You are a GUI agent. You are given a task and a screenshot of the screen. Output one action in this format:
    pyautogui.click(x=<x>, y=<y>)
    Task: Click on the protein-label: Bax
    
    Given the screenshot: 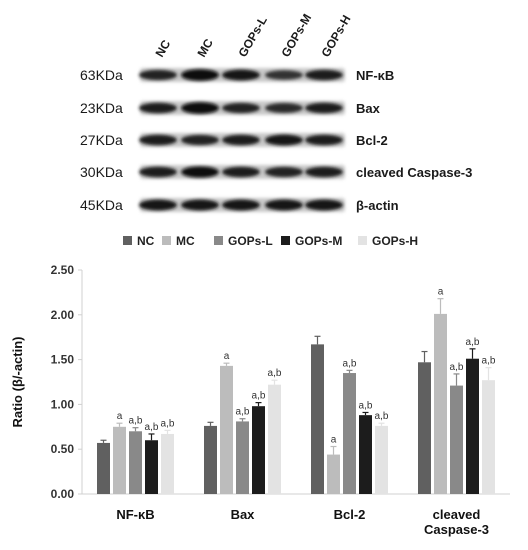 What is the action you would take?
    pyautogui.click(x=368, y=108)
    